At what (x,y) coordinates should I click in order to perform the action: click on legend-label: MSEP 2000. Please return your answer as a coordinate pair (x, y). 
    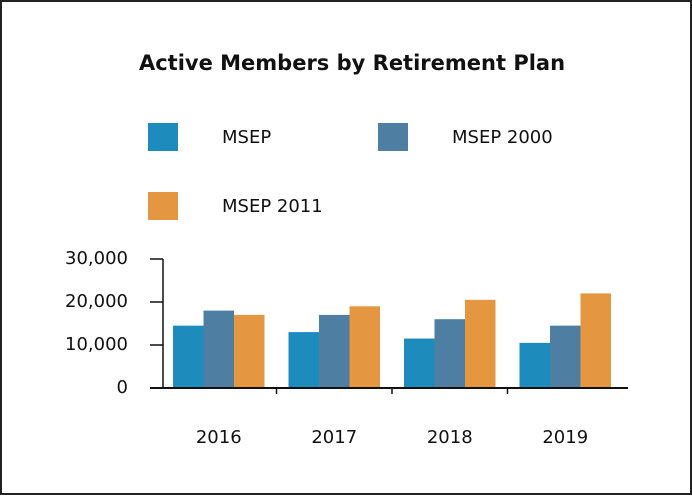
    Looking at the image, I should click on (502, 137).